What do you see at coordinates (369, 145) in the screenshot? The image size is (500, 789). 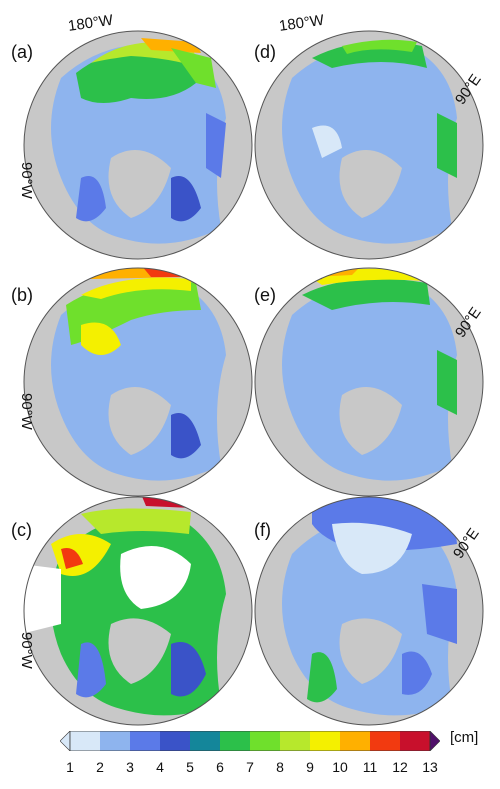 I see `arctic-map-d` at bounding box center [369, 145].